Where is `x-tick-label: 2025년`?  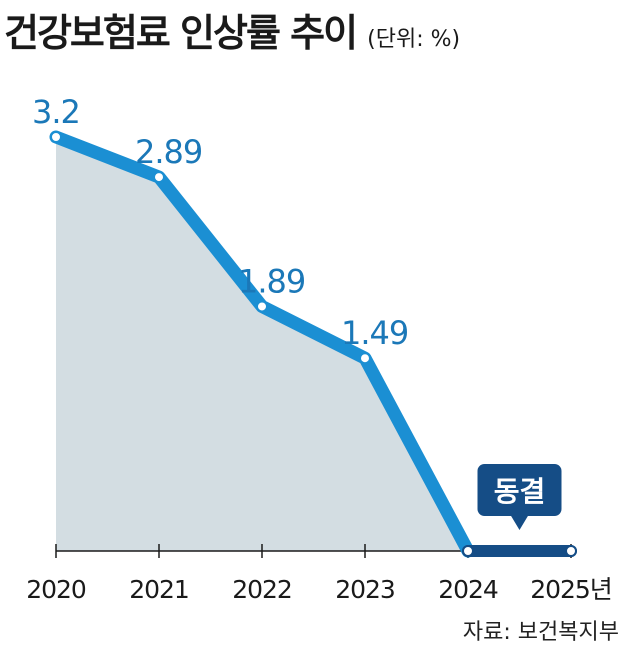 x-tick-label: 2025년 is located at coordinates (571, 589).